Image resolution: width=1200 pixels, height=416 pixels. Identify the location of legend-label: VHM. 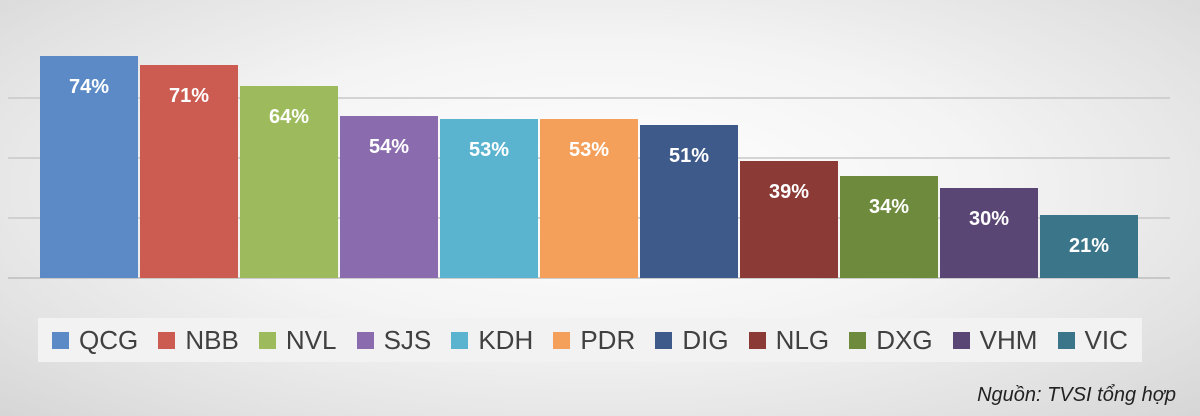
(1008, 339).